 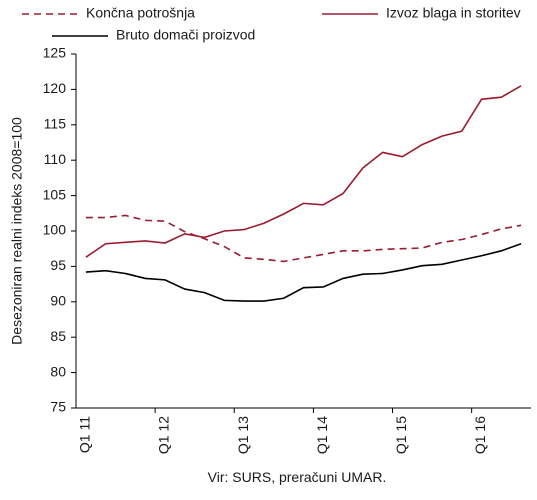 I want to click on x-tick-label: Q1 13, so click(x=243, y=435).